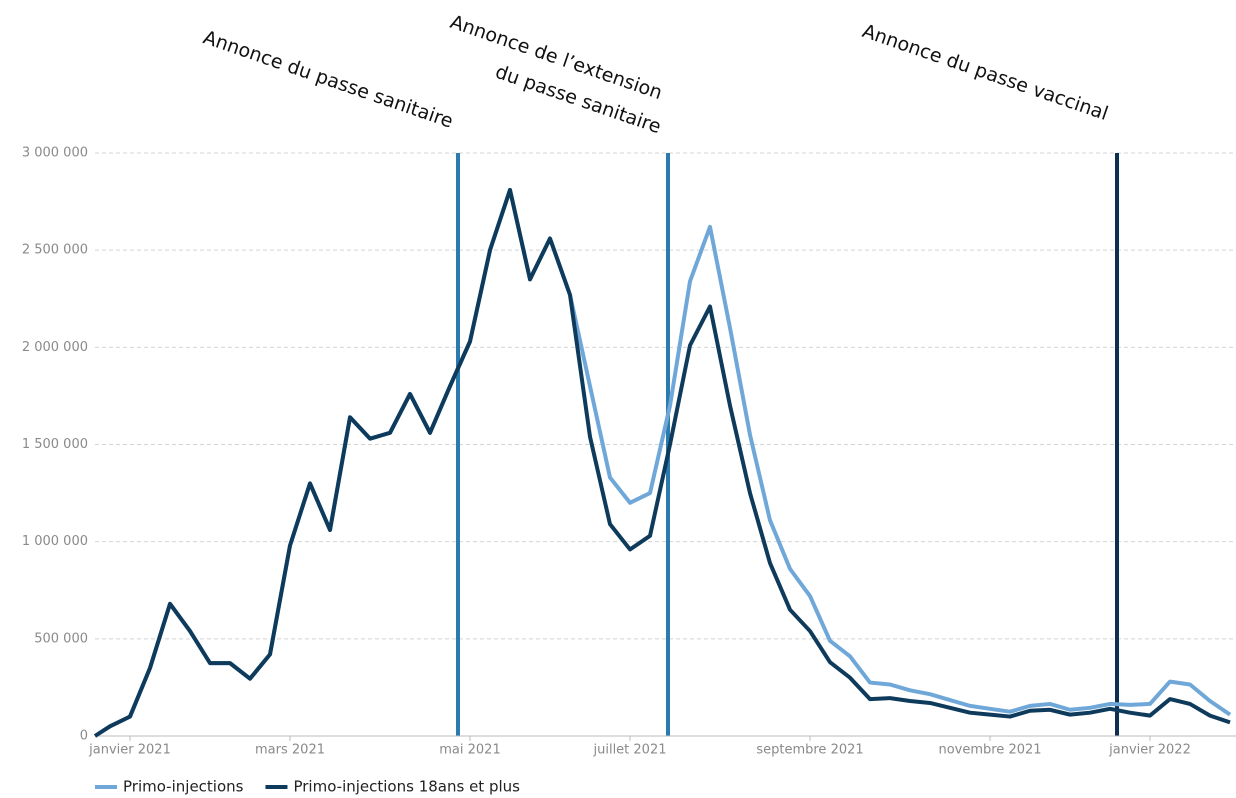 The height and width of the screenshot is (798, 1236). Describe the element at coordinates (809, 750) in the screenshot. I see `x-tick-label: septembre 2021` at that location.